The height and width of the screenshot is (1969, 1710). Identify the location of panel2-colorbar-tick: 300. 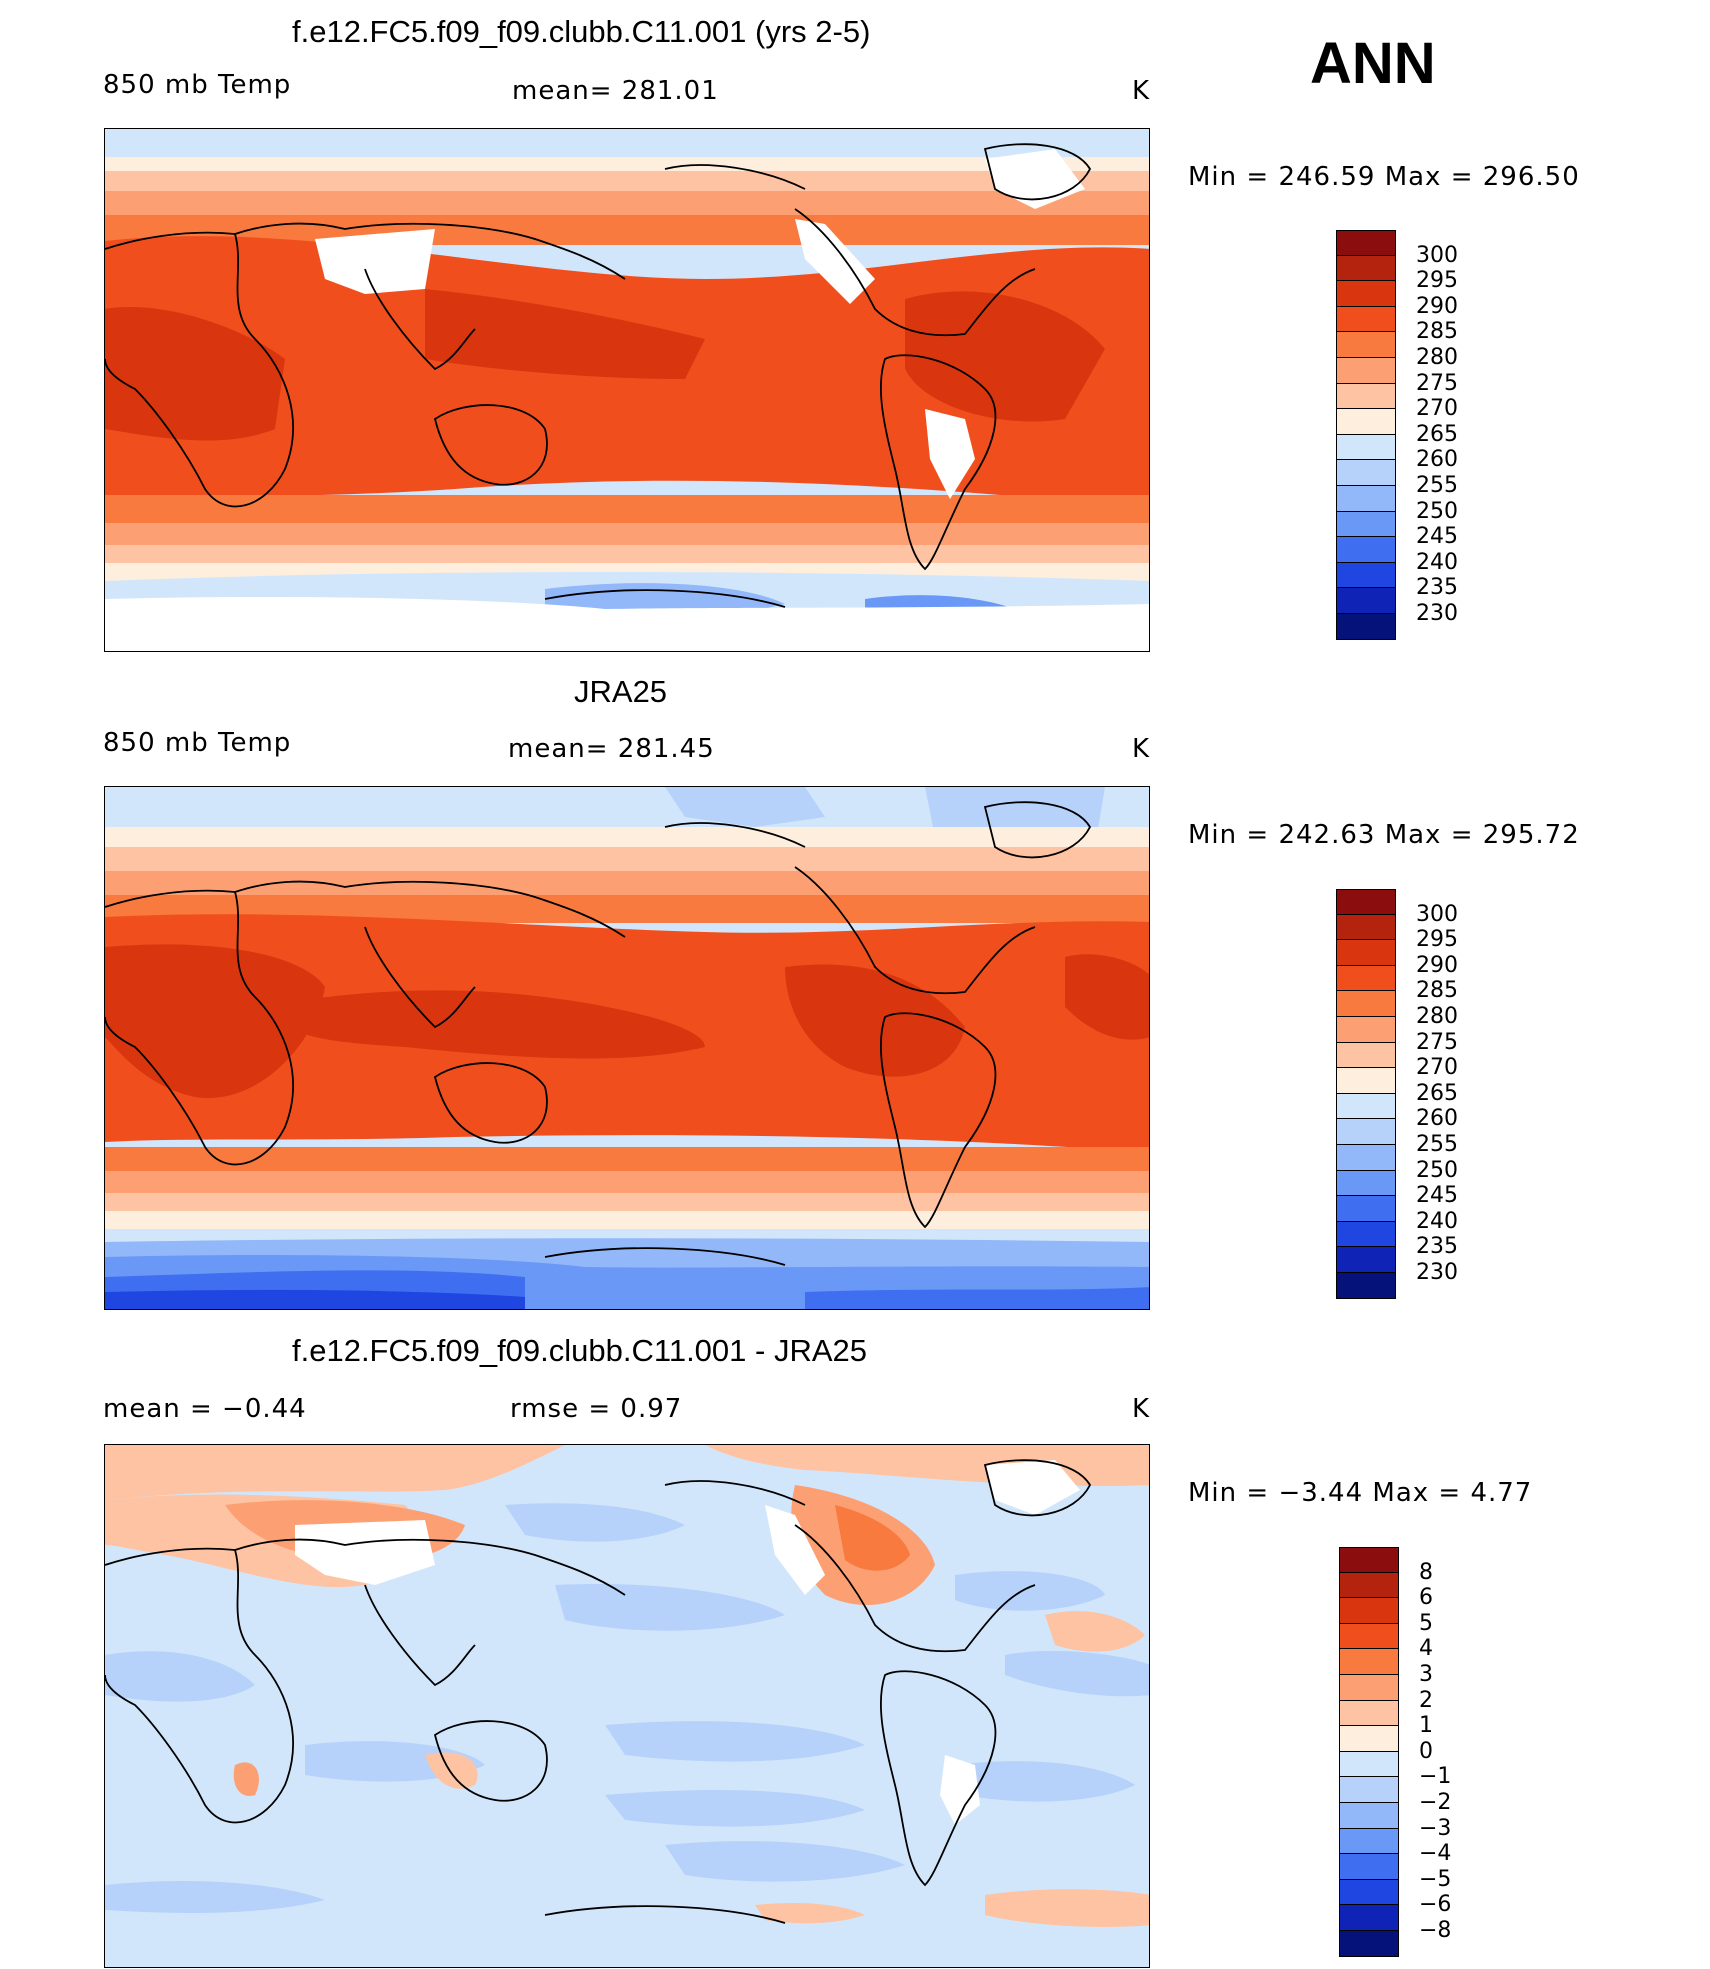
(1437, 914).